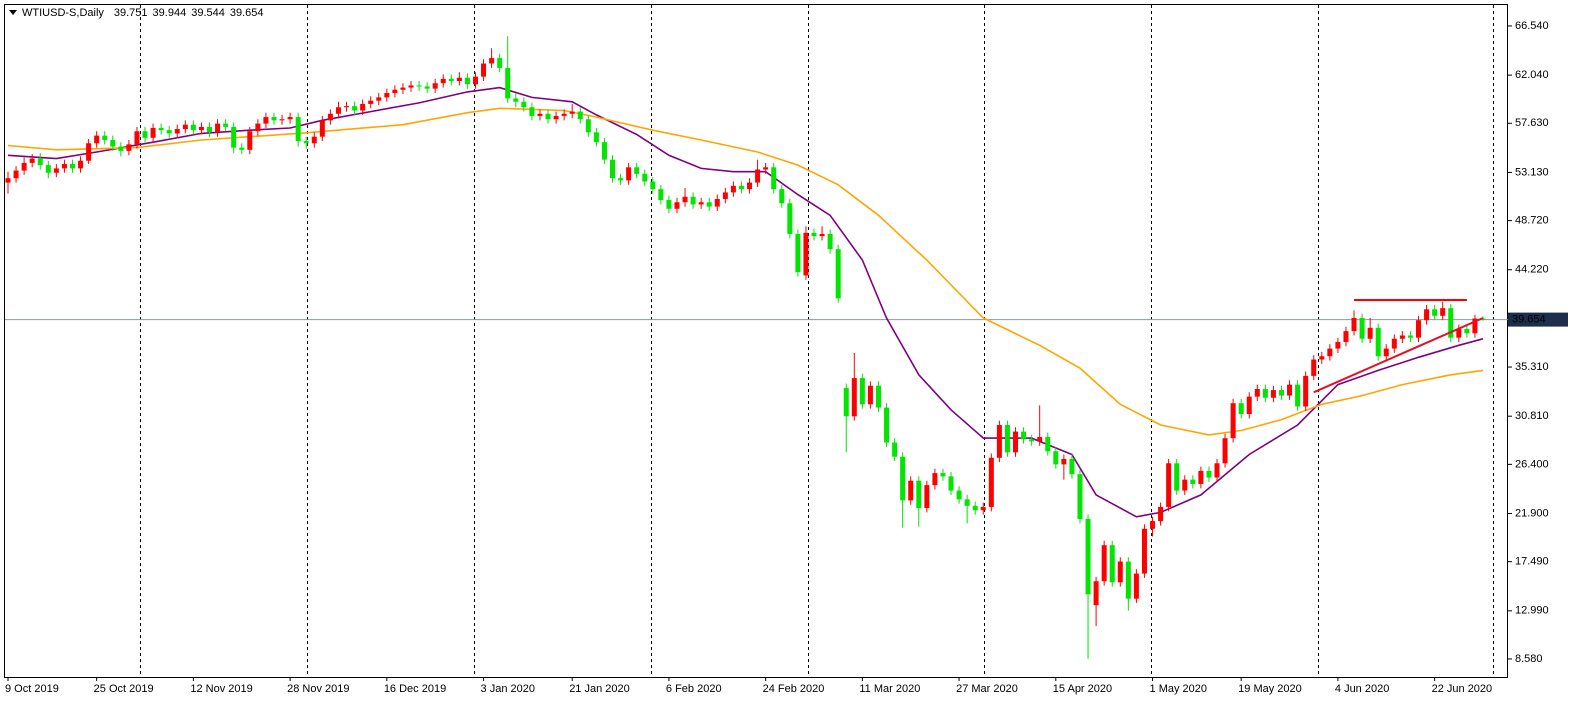  What do you see at coordinates (694, 689) in the screenshot?
I see `x-tick-label: 6 Feb 2020` at bounding box center [694, 689].